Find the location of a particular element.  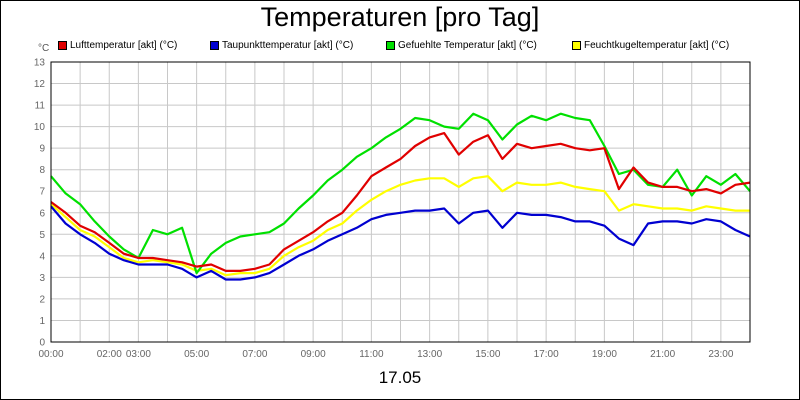

legend-label-gefuehlte-temperatur: Gefuehlte Temperatur [akt] (°C) is located at coordinates (467, 45).